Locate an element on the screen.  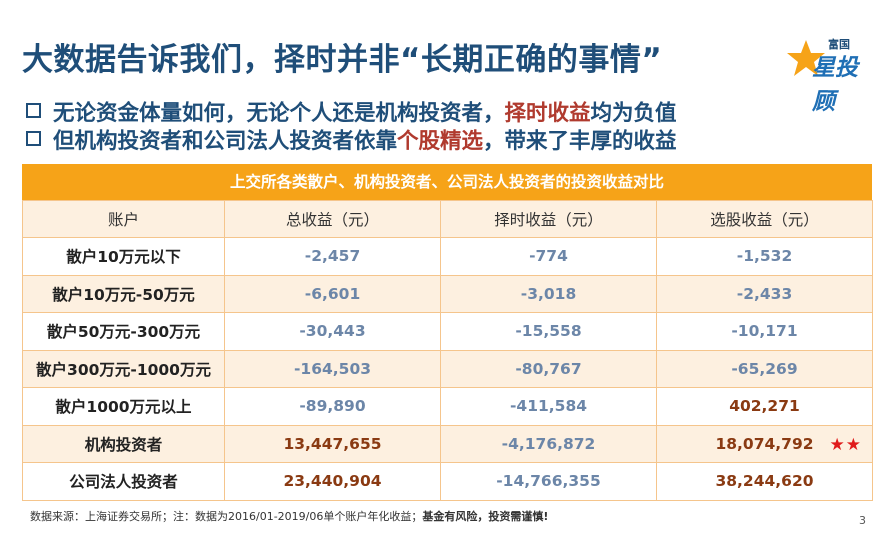
timing-cell: -80,767 is located at coordinates (548, 368).